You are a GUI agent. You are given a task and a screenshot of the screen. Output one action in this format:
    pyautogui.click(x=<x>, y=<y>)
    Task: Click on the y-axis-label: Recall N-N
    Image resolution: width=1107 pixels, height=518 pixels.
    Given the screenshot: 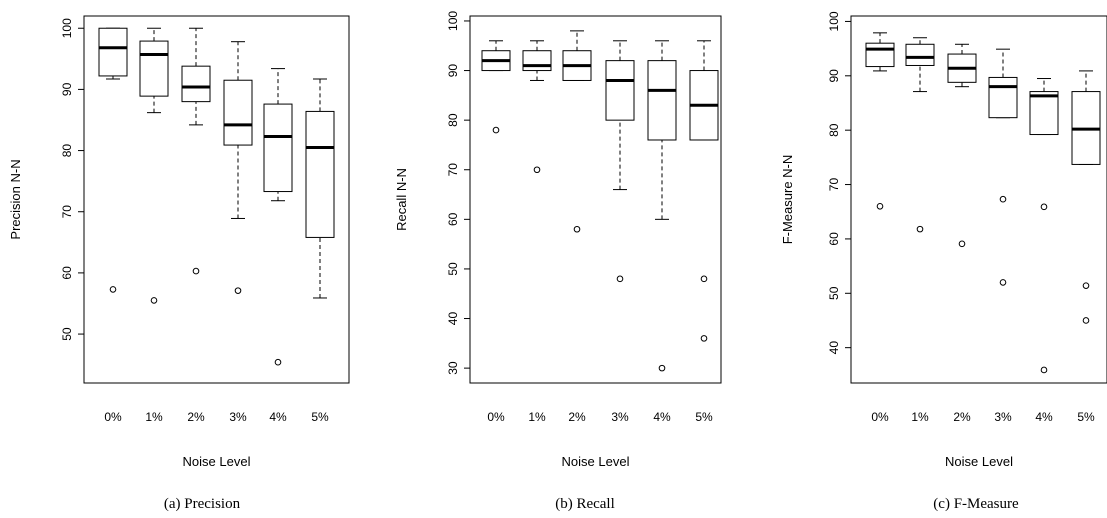 What is the action you would take?
    pyautogui.click(x=401, y=199)
    